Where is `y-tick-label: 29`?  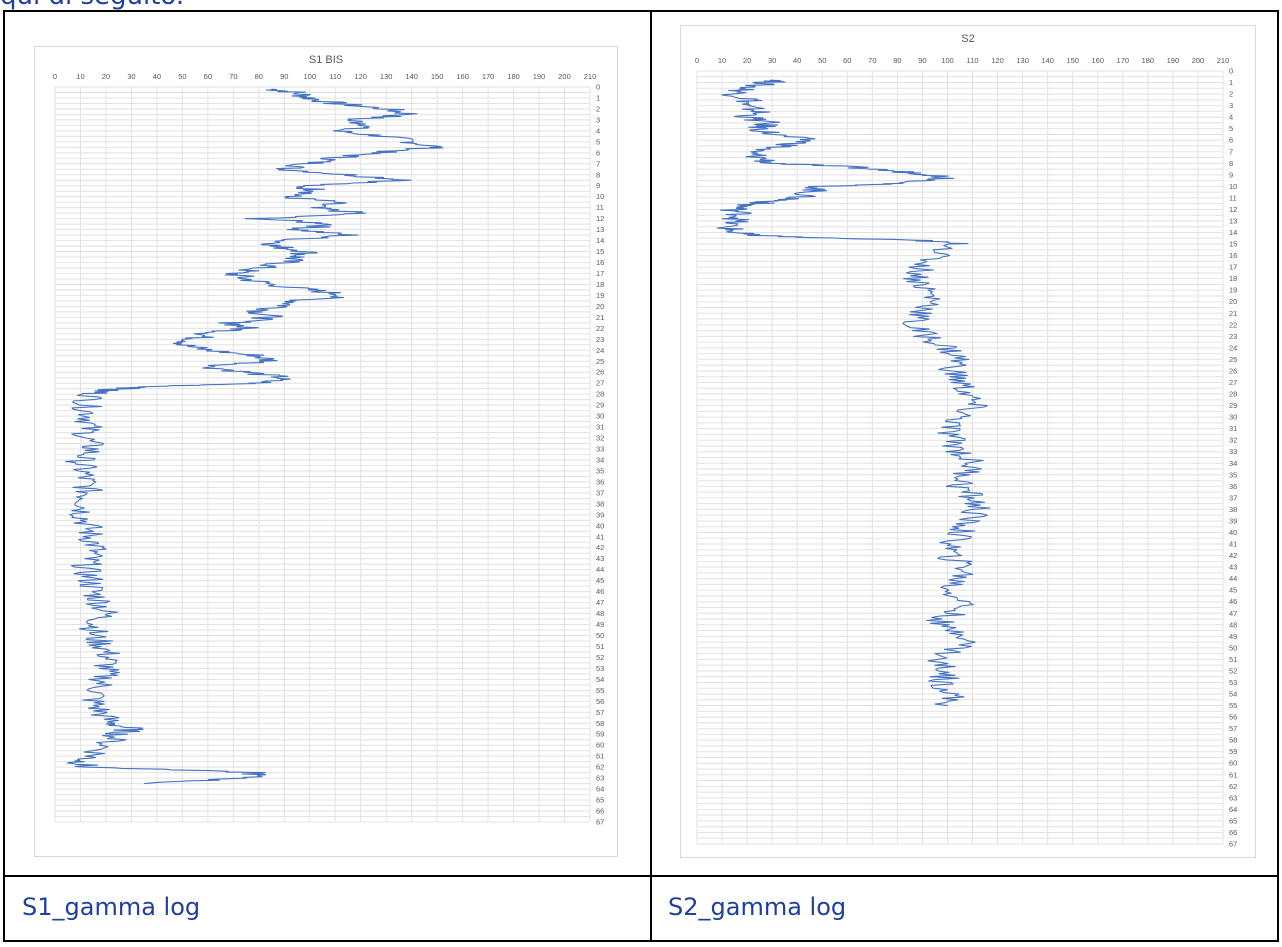 y-tick-label: 29 is located at coordinates (1233, 405).